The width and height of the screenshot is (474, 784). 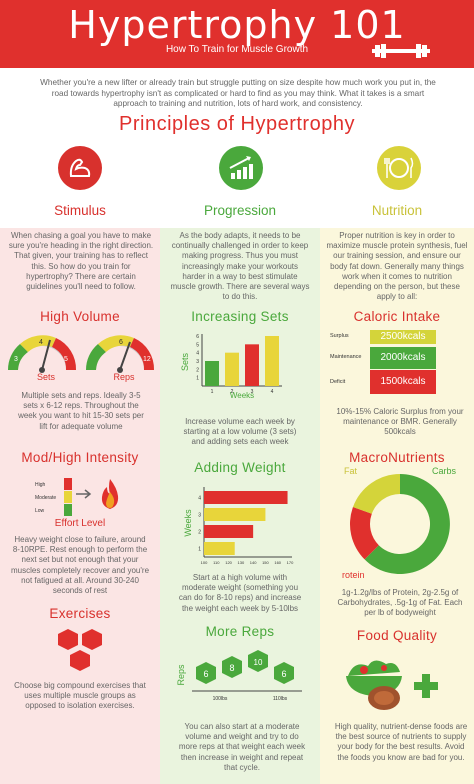 I want to click on reps-box-4: 6, so click(x=284, y=673).